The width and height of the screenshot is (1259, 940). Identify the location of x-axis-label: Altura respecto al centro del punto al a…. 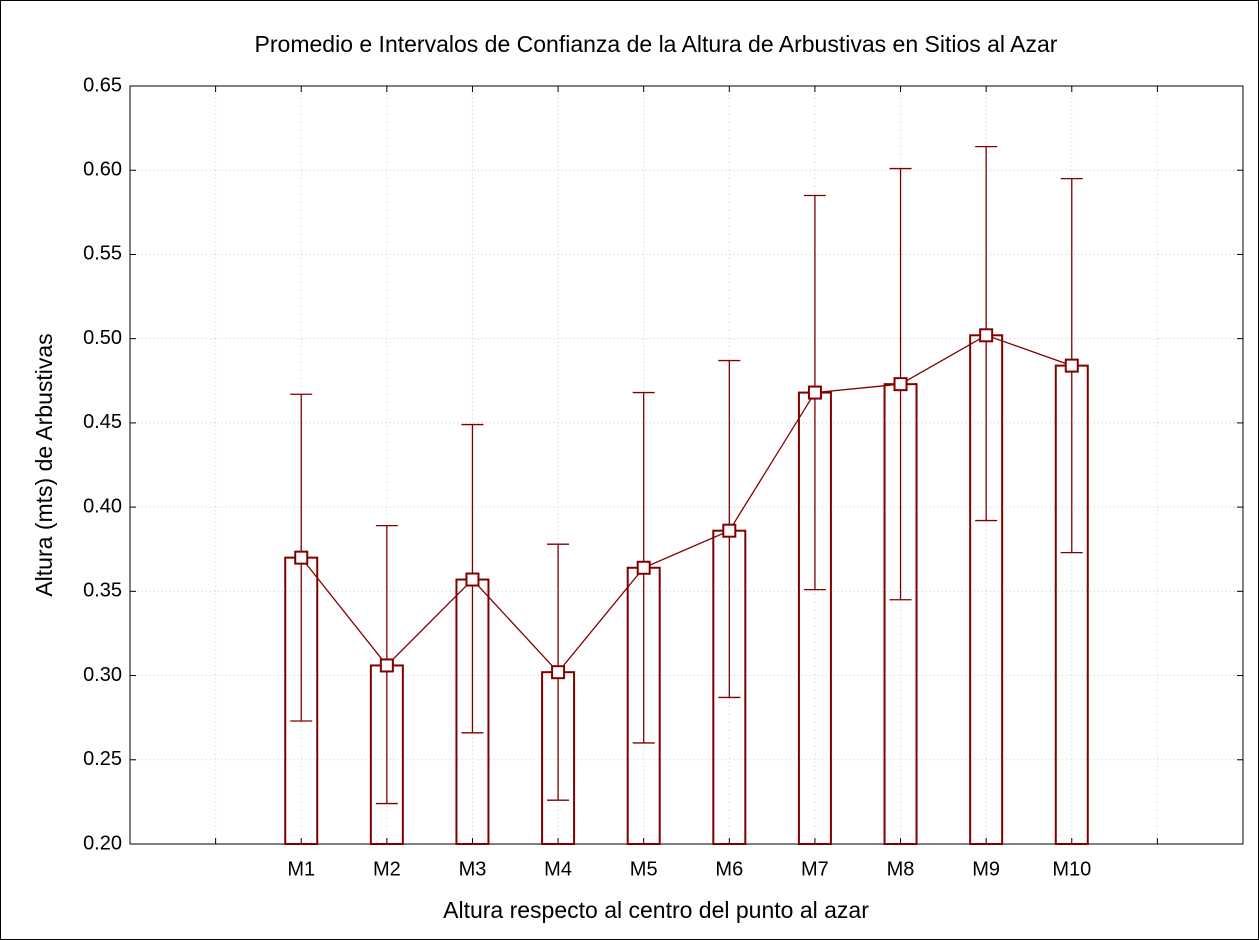
(656, 910).